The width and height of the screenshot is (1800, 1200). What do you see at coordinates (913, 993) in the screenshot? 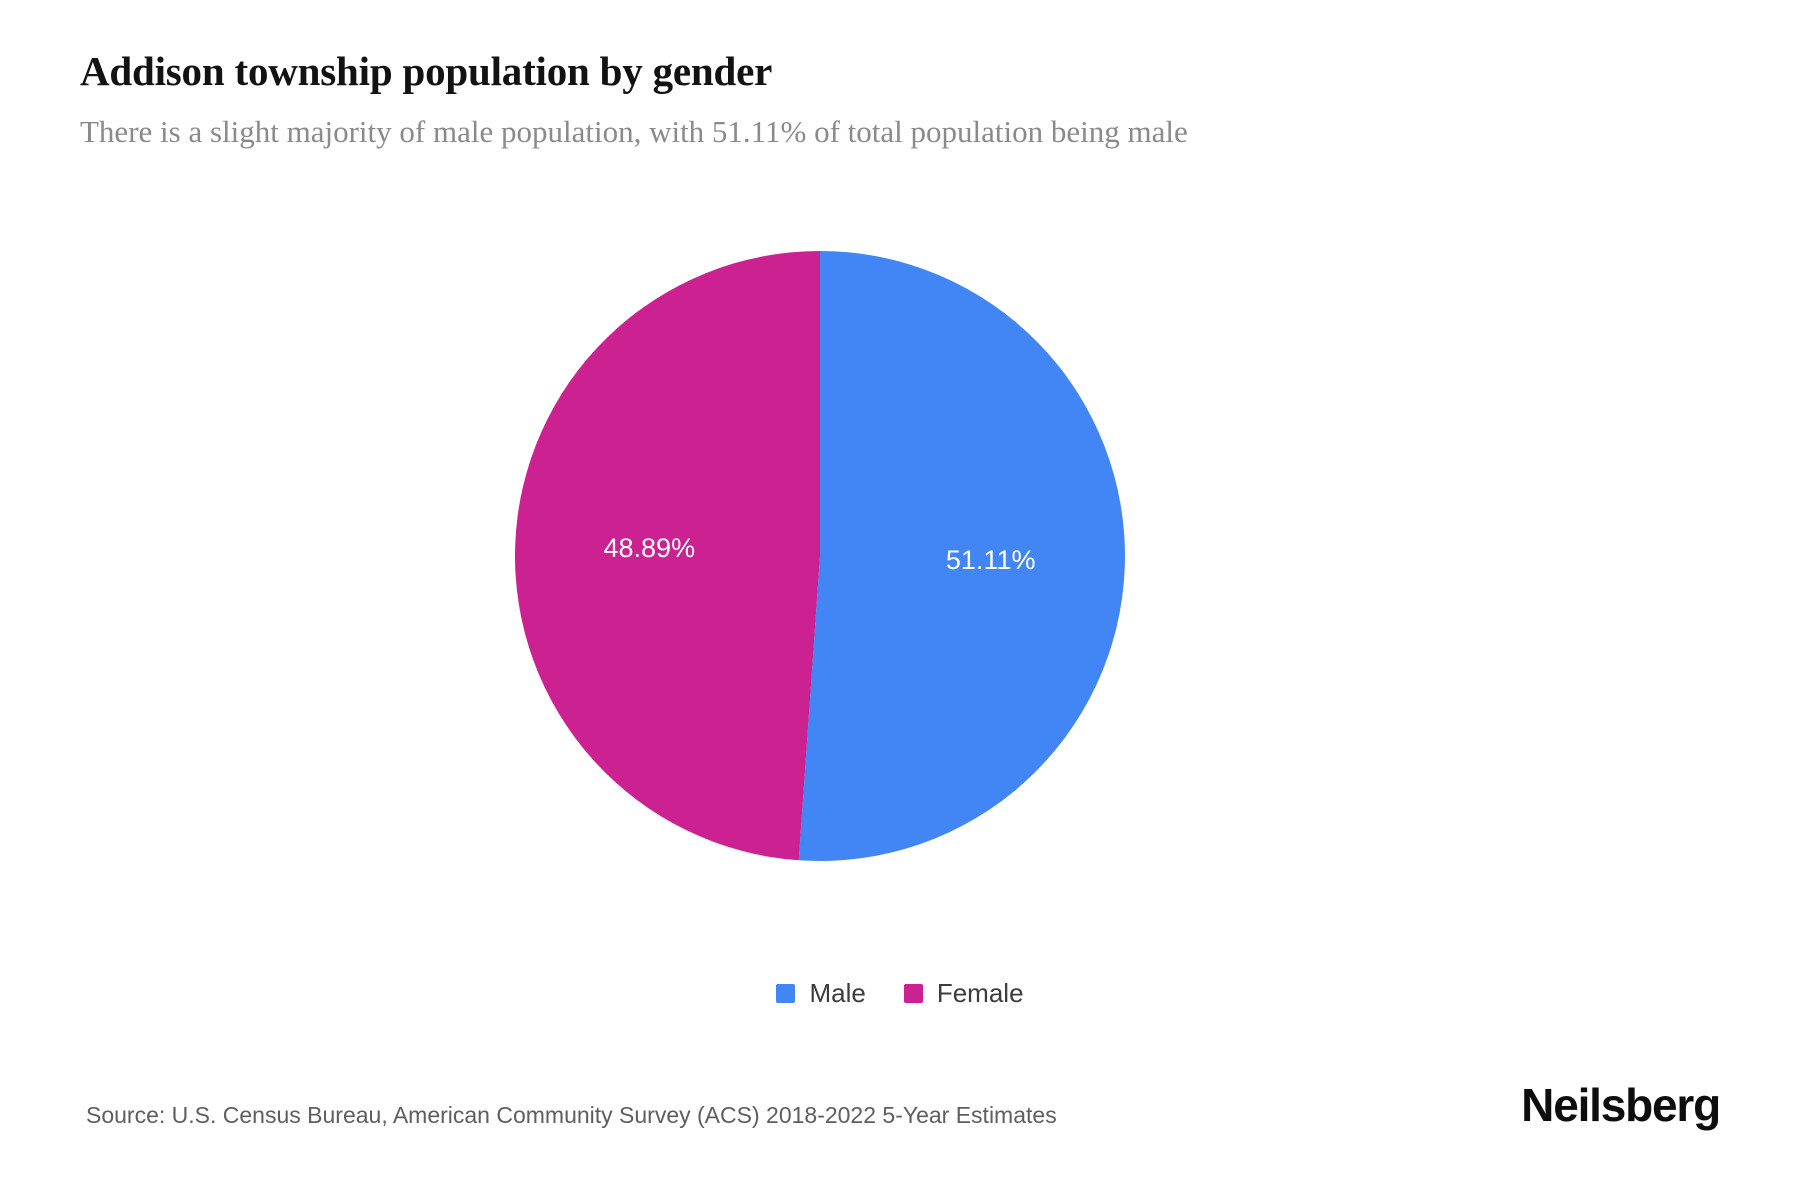
I see `legend-swatch-female-icon` at bounding box center [913, 993].